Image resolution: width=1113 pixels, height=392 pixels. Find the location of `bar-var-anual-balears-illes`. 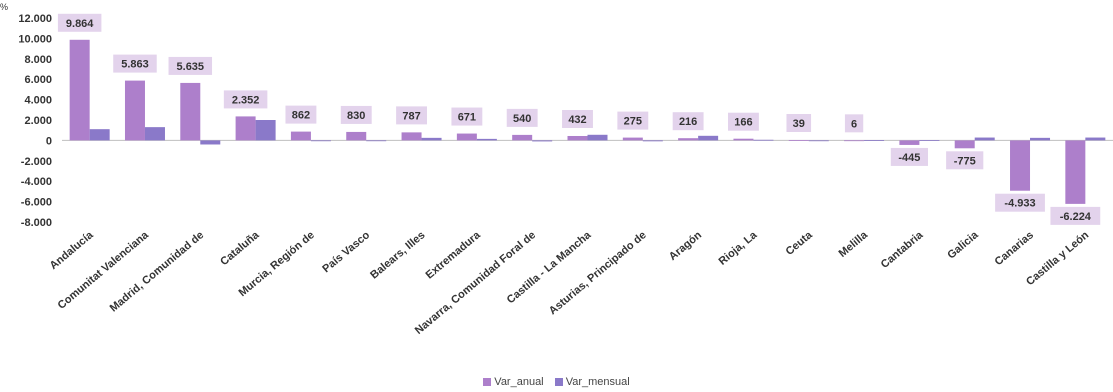

bar-var-anual-balears-illes is located at coordinates (411, 136).